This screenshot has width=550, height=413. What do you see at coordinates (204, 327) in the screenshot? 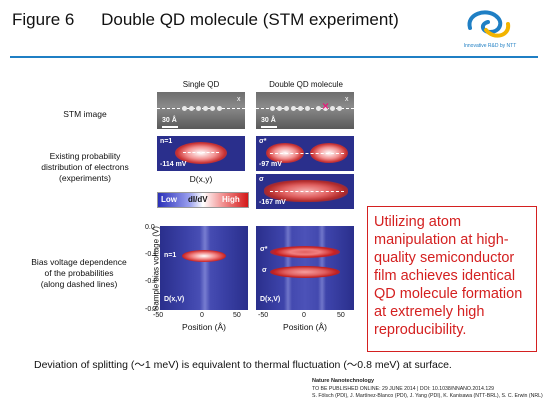
I see `x-axis-label-single: Position (Å)` at bounding box center [204, 327].